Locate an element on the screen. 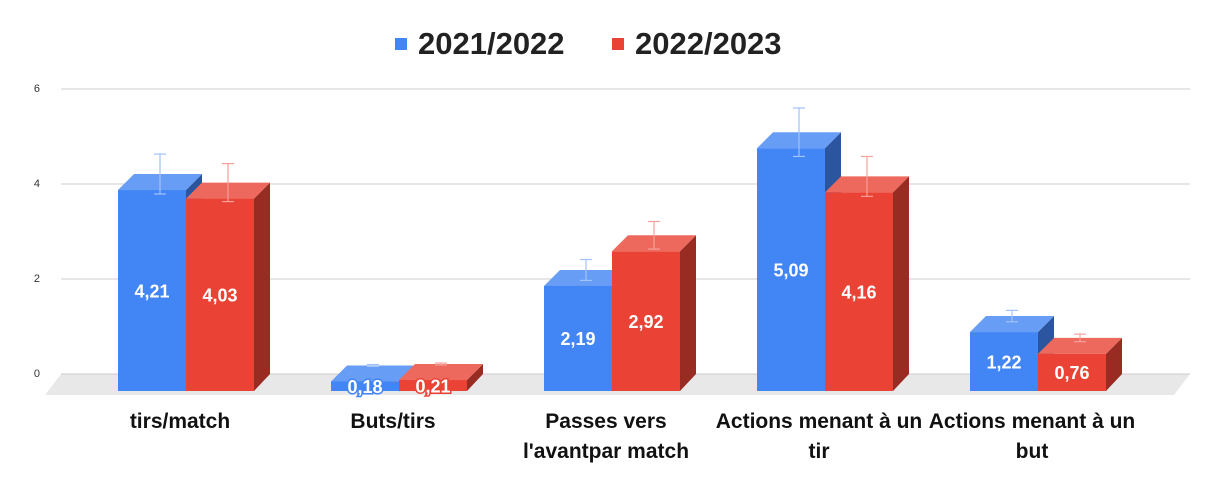  x-tick-label: tirs/match is located at coordinates (180, 421).